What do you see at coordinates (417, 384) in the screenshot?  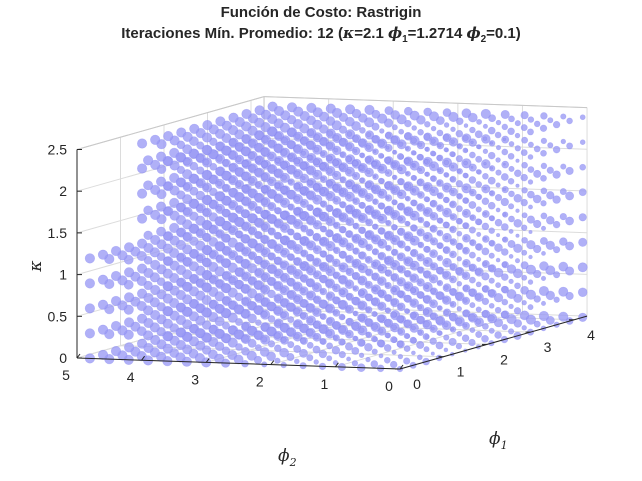 I see `x-tick-label: 0` at bounding box center [417, 384].